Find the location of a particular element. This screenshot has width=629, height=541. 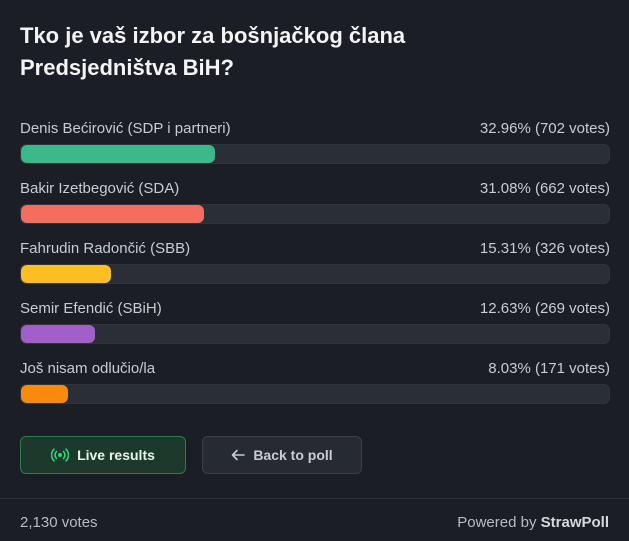

result-option: Još nisam odlučio/la 8.03% (171 votes) is located at coordinates (315, 388).